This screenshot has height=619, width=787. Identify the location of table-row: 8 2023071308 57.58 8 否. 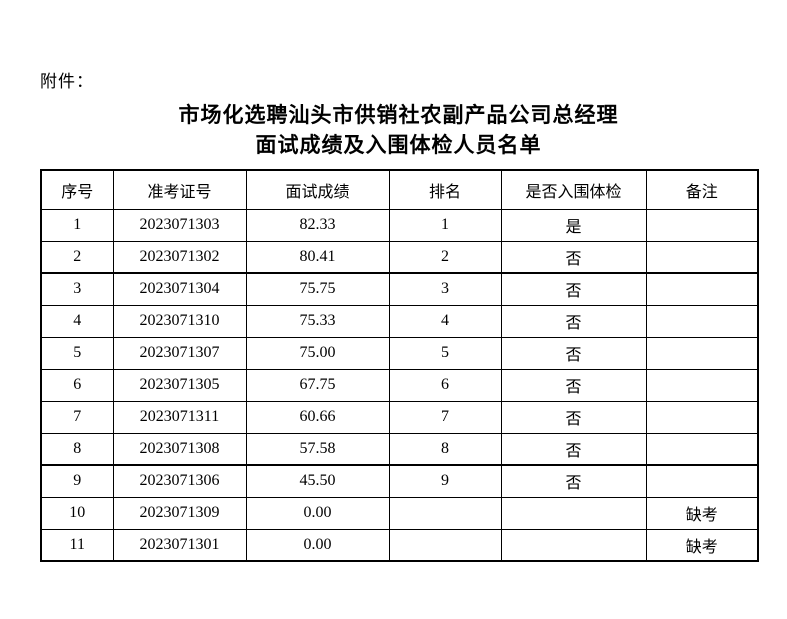
(399, 449).